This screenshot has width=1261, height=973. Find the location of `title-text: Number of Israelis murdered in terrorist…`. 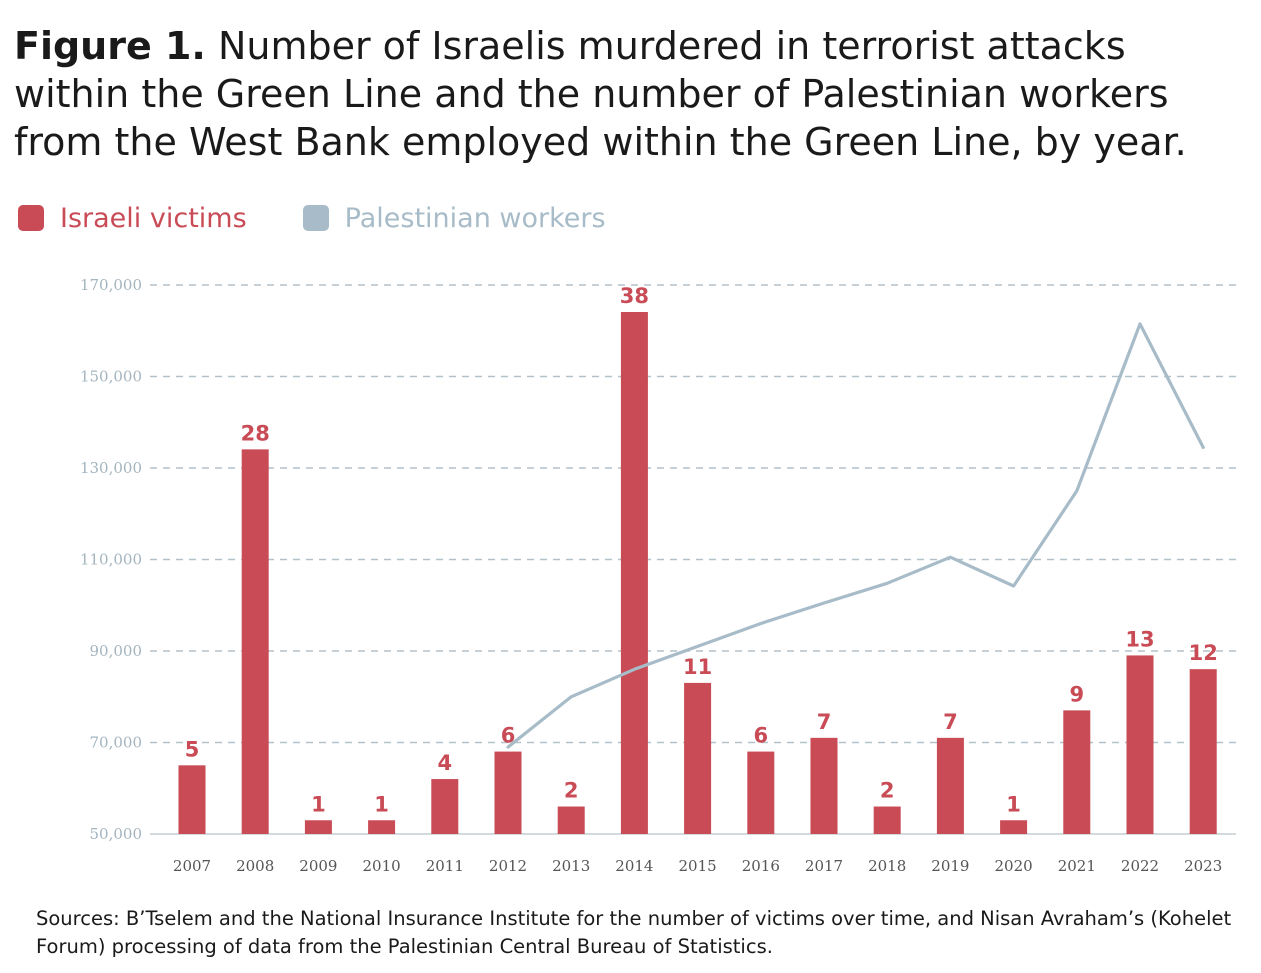

title-text: Number of Israelis murdered in terrorist… is located at coordinates (600, 94).